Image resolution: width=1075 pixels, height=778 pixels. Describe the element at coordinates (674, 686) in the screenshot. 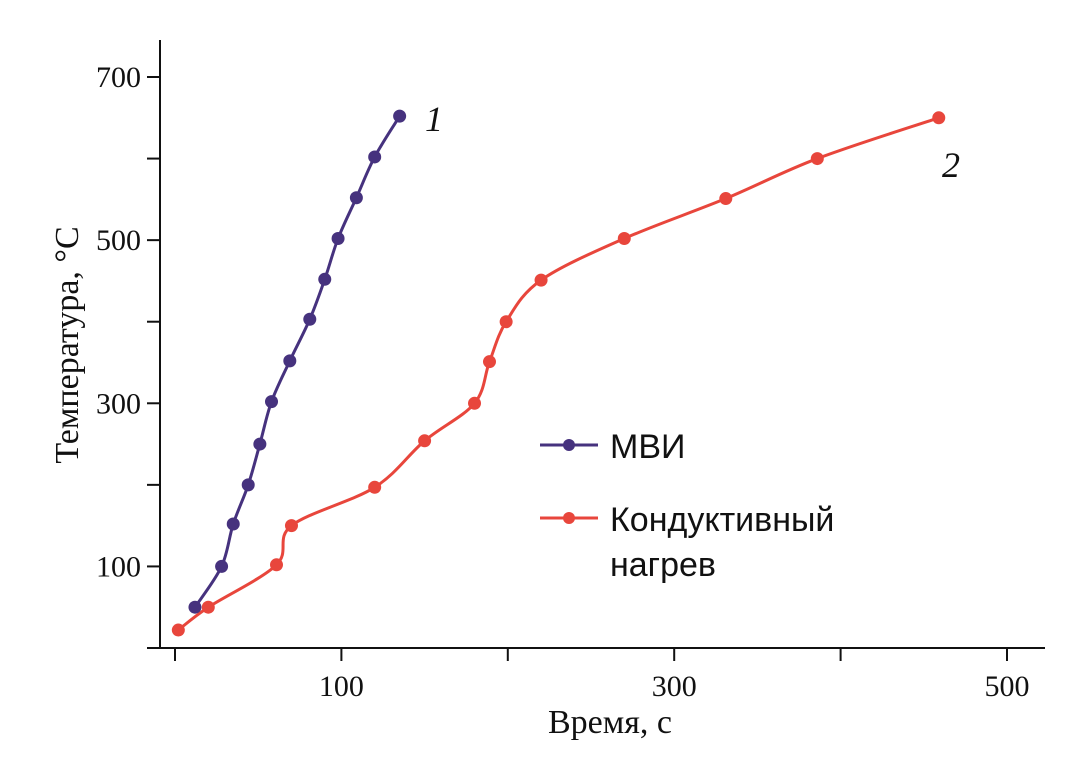

I see `x-tick-label: 300` at that location.